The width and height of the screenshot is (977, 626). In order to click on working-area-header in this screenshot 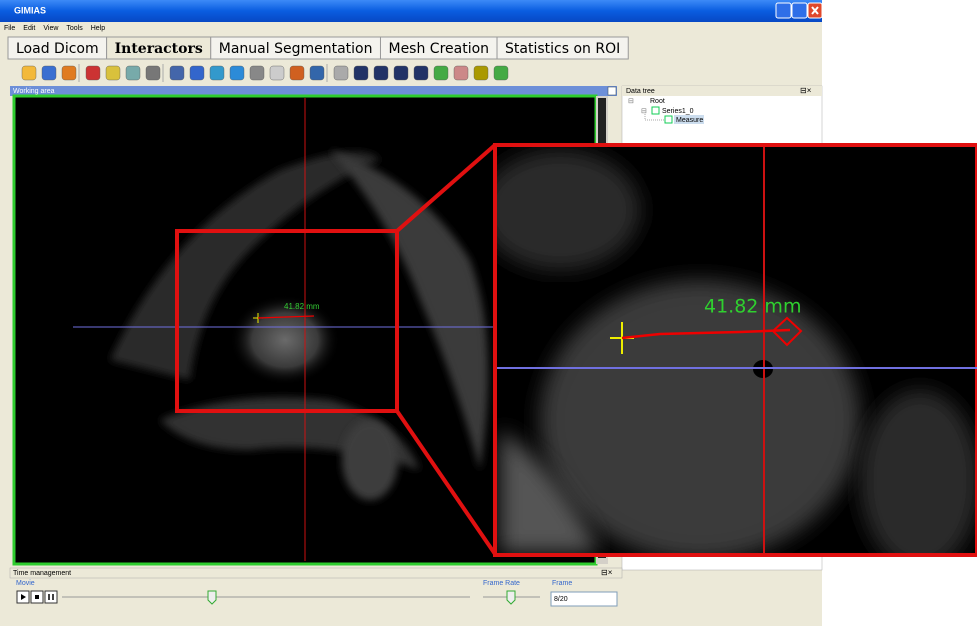, I will do `click(313, 91)`.